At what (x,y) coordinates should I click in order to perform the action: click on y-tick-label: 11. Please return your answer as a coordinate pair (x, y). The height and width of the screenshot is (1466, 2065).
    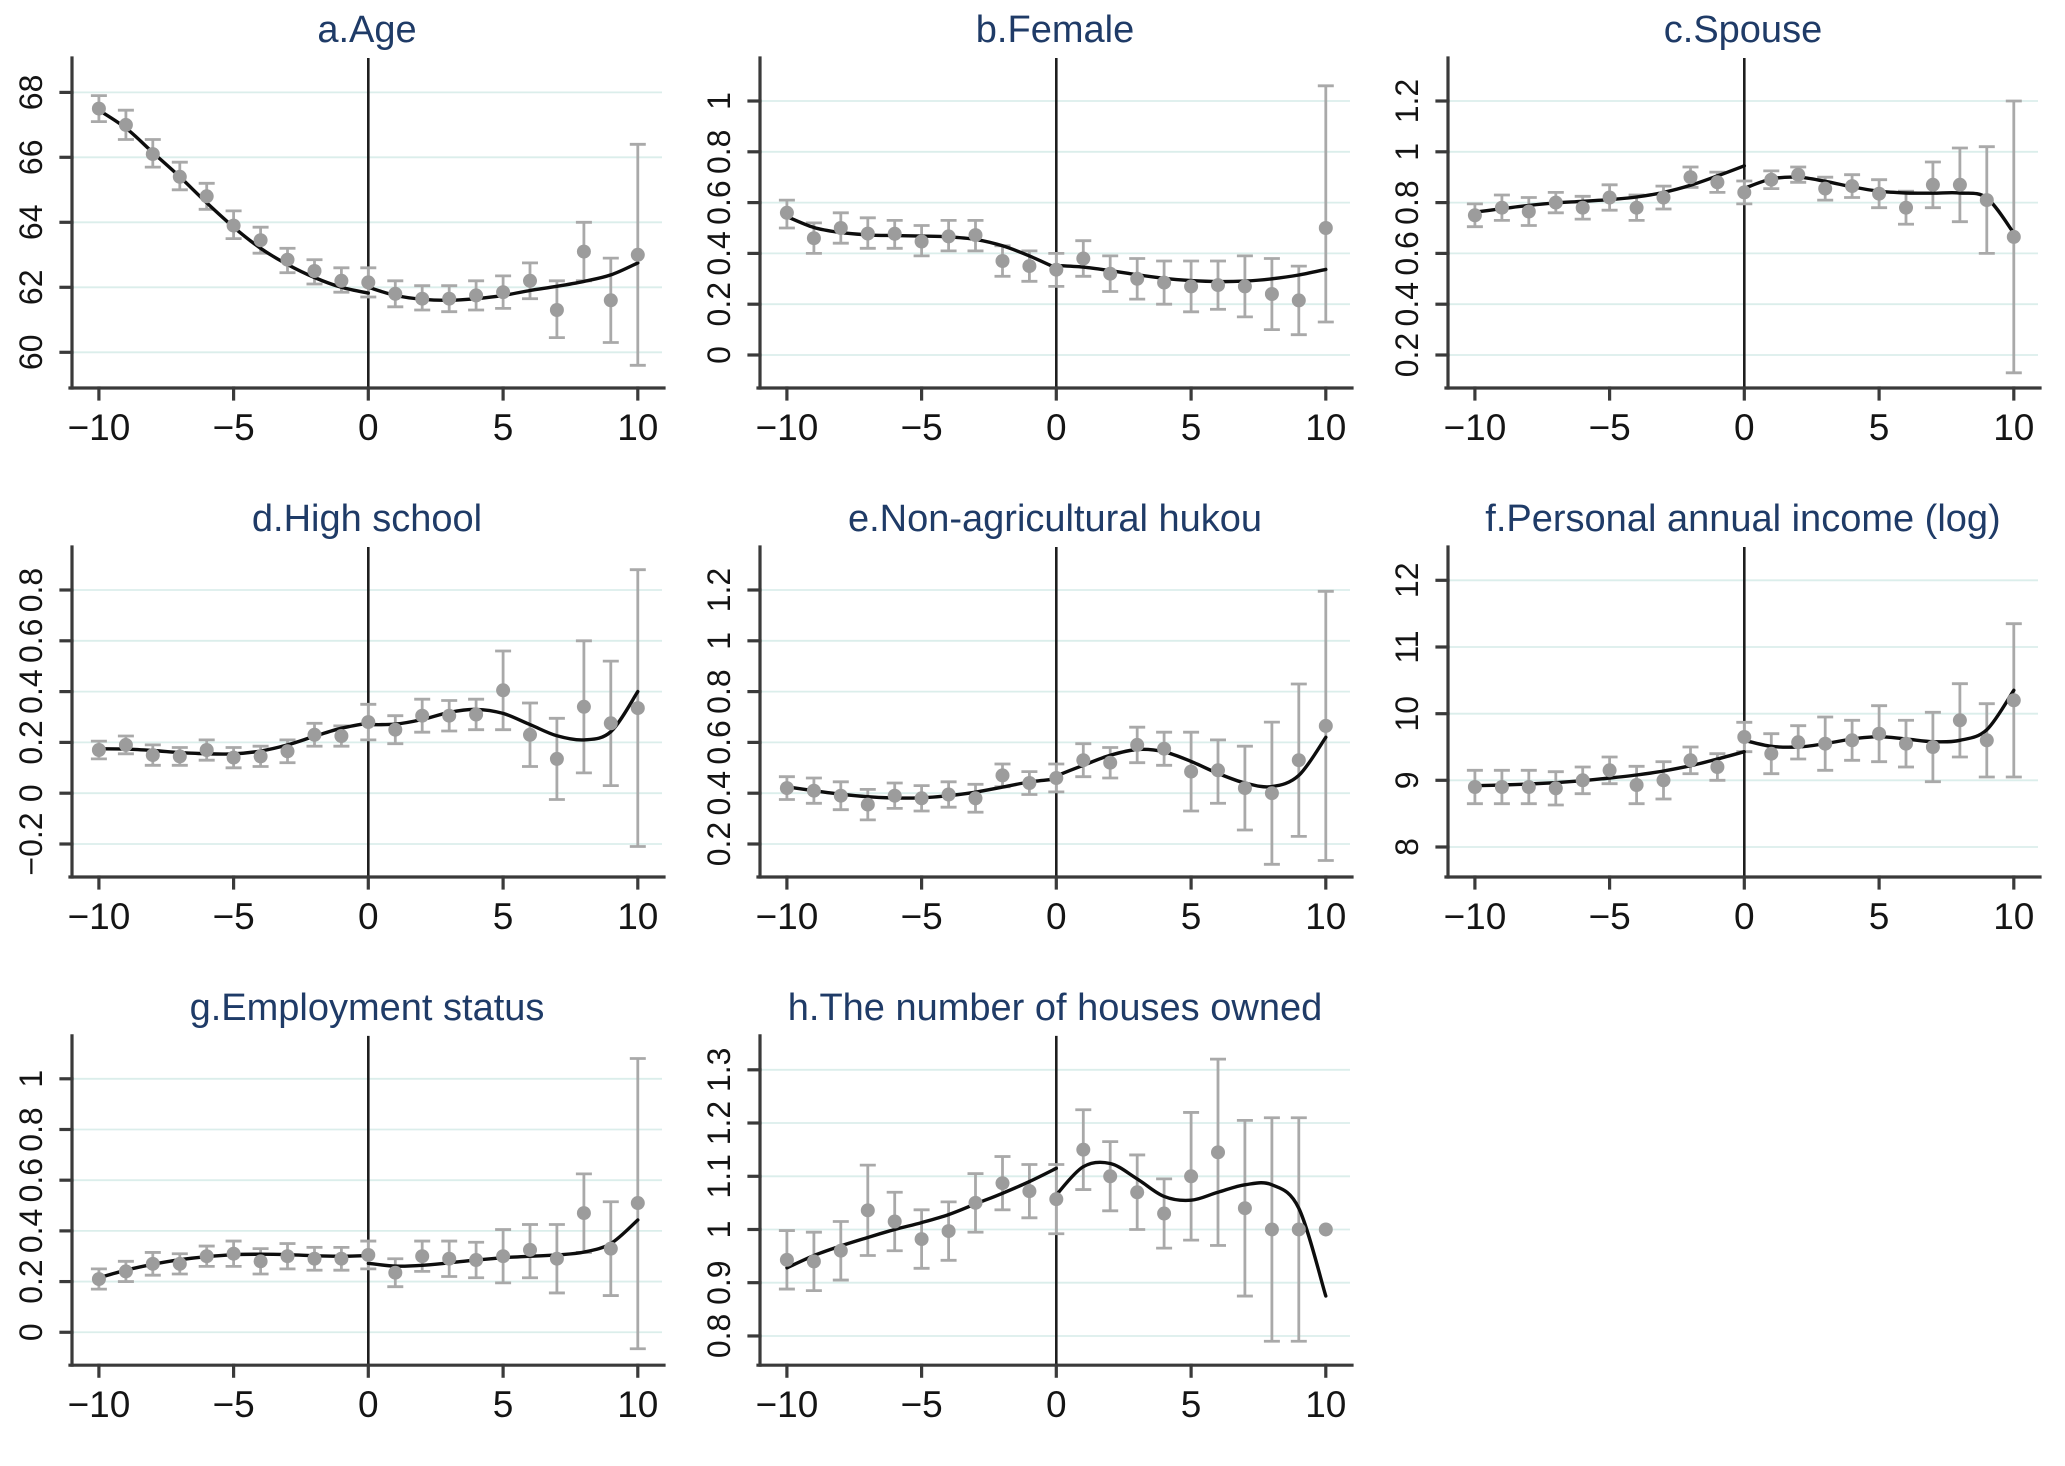
    Looking at the image, I should click on (1407, 646).